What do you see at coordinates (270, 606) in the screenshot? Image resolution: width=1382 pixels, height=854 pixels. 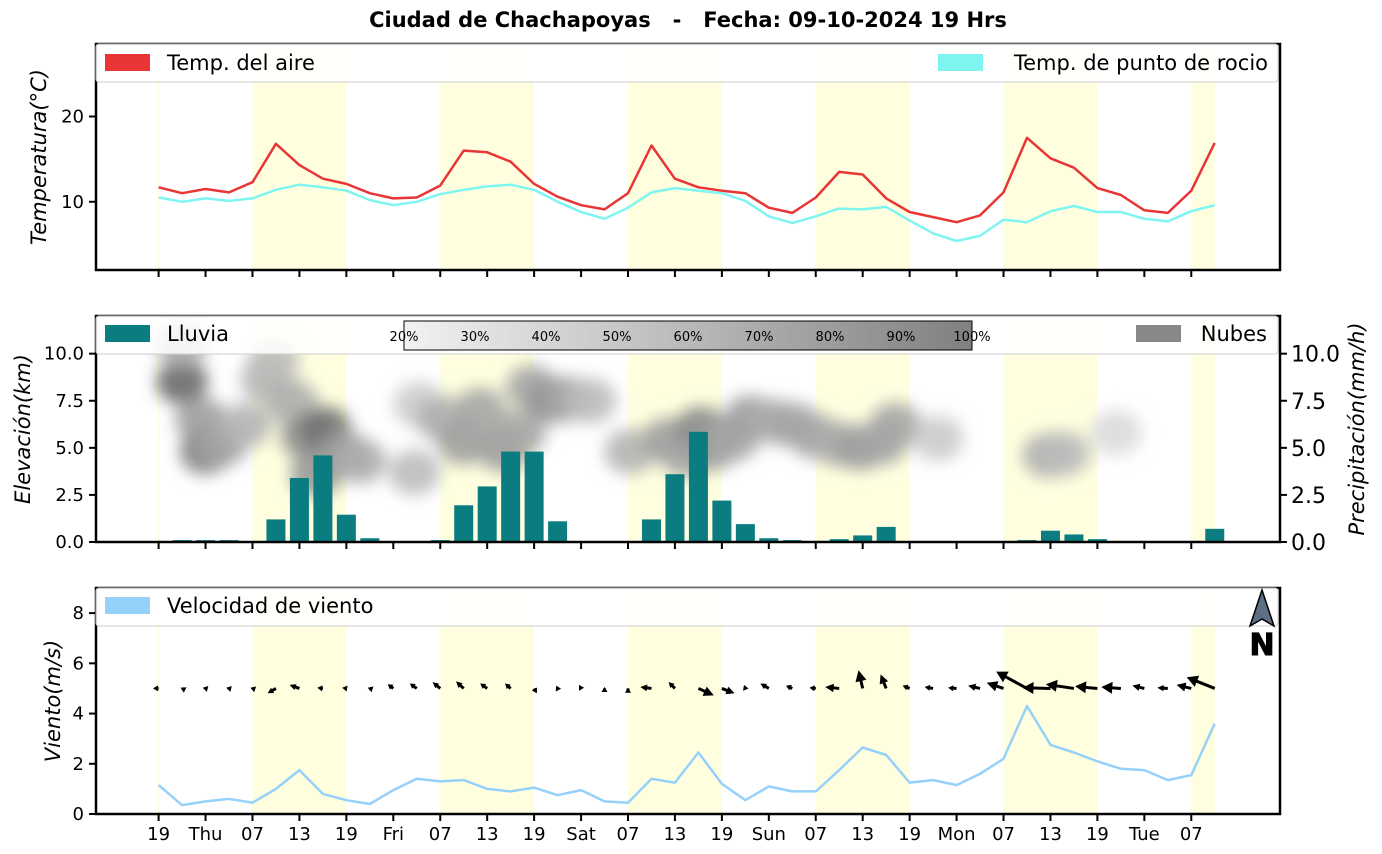 I see `legend-label-wind: Velocidad de viento` at bounding box center [270, 606].